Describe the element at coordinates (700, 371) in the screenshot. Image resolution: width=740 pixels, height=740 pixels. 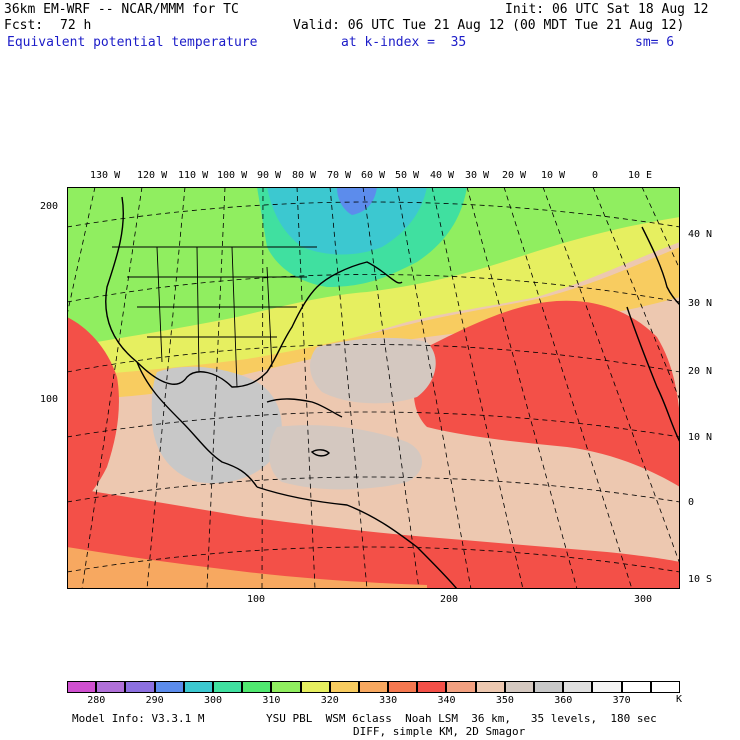
I see `lat-label: 20 N` at that location.